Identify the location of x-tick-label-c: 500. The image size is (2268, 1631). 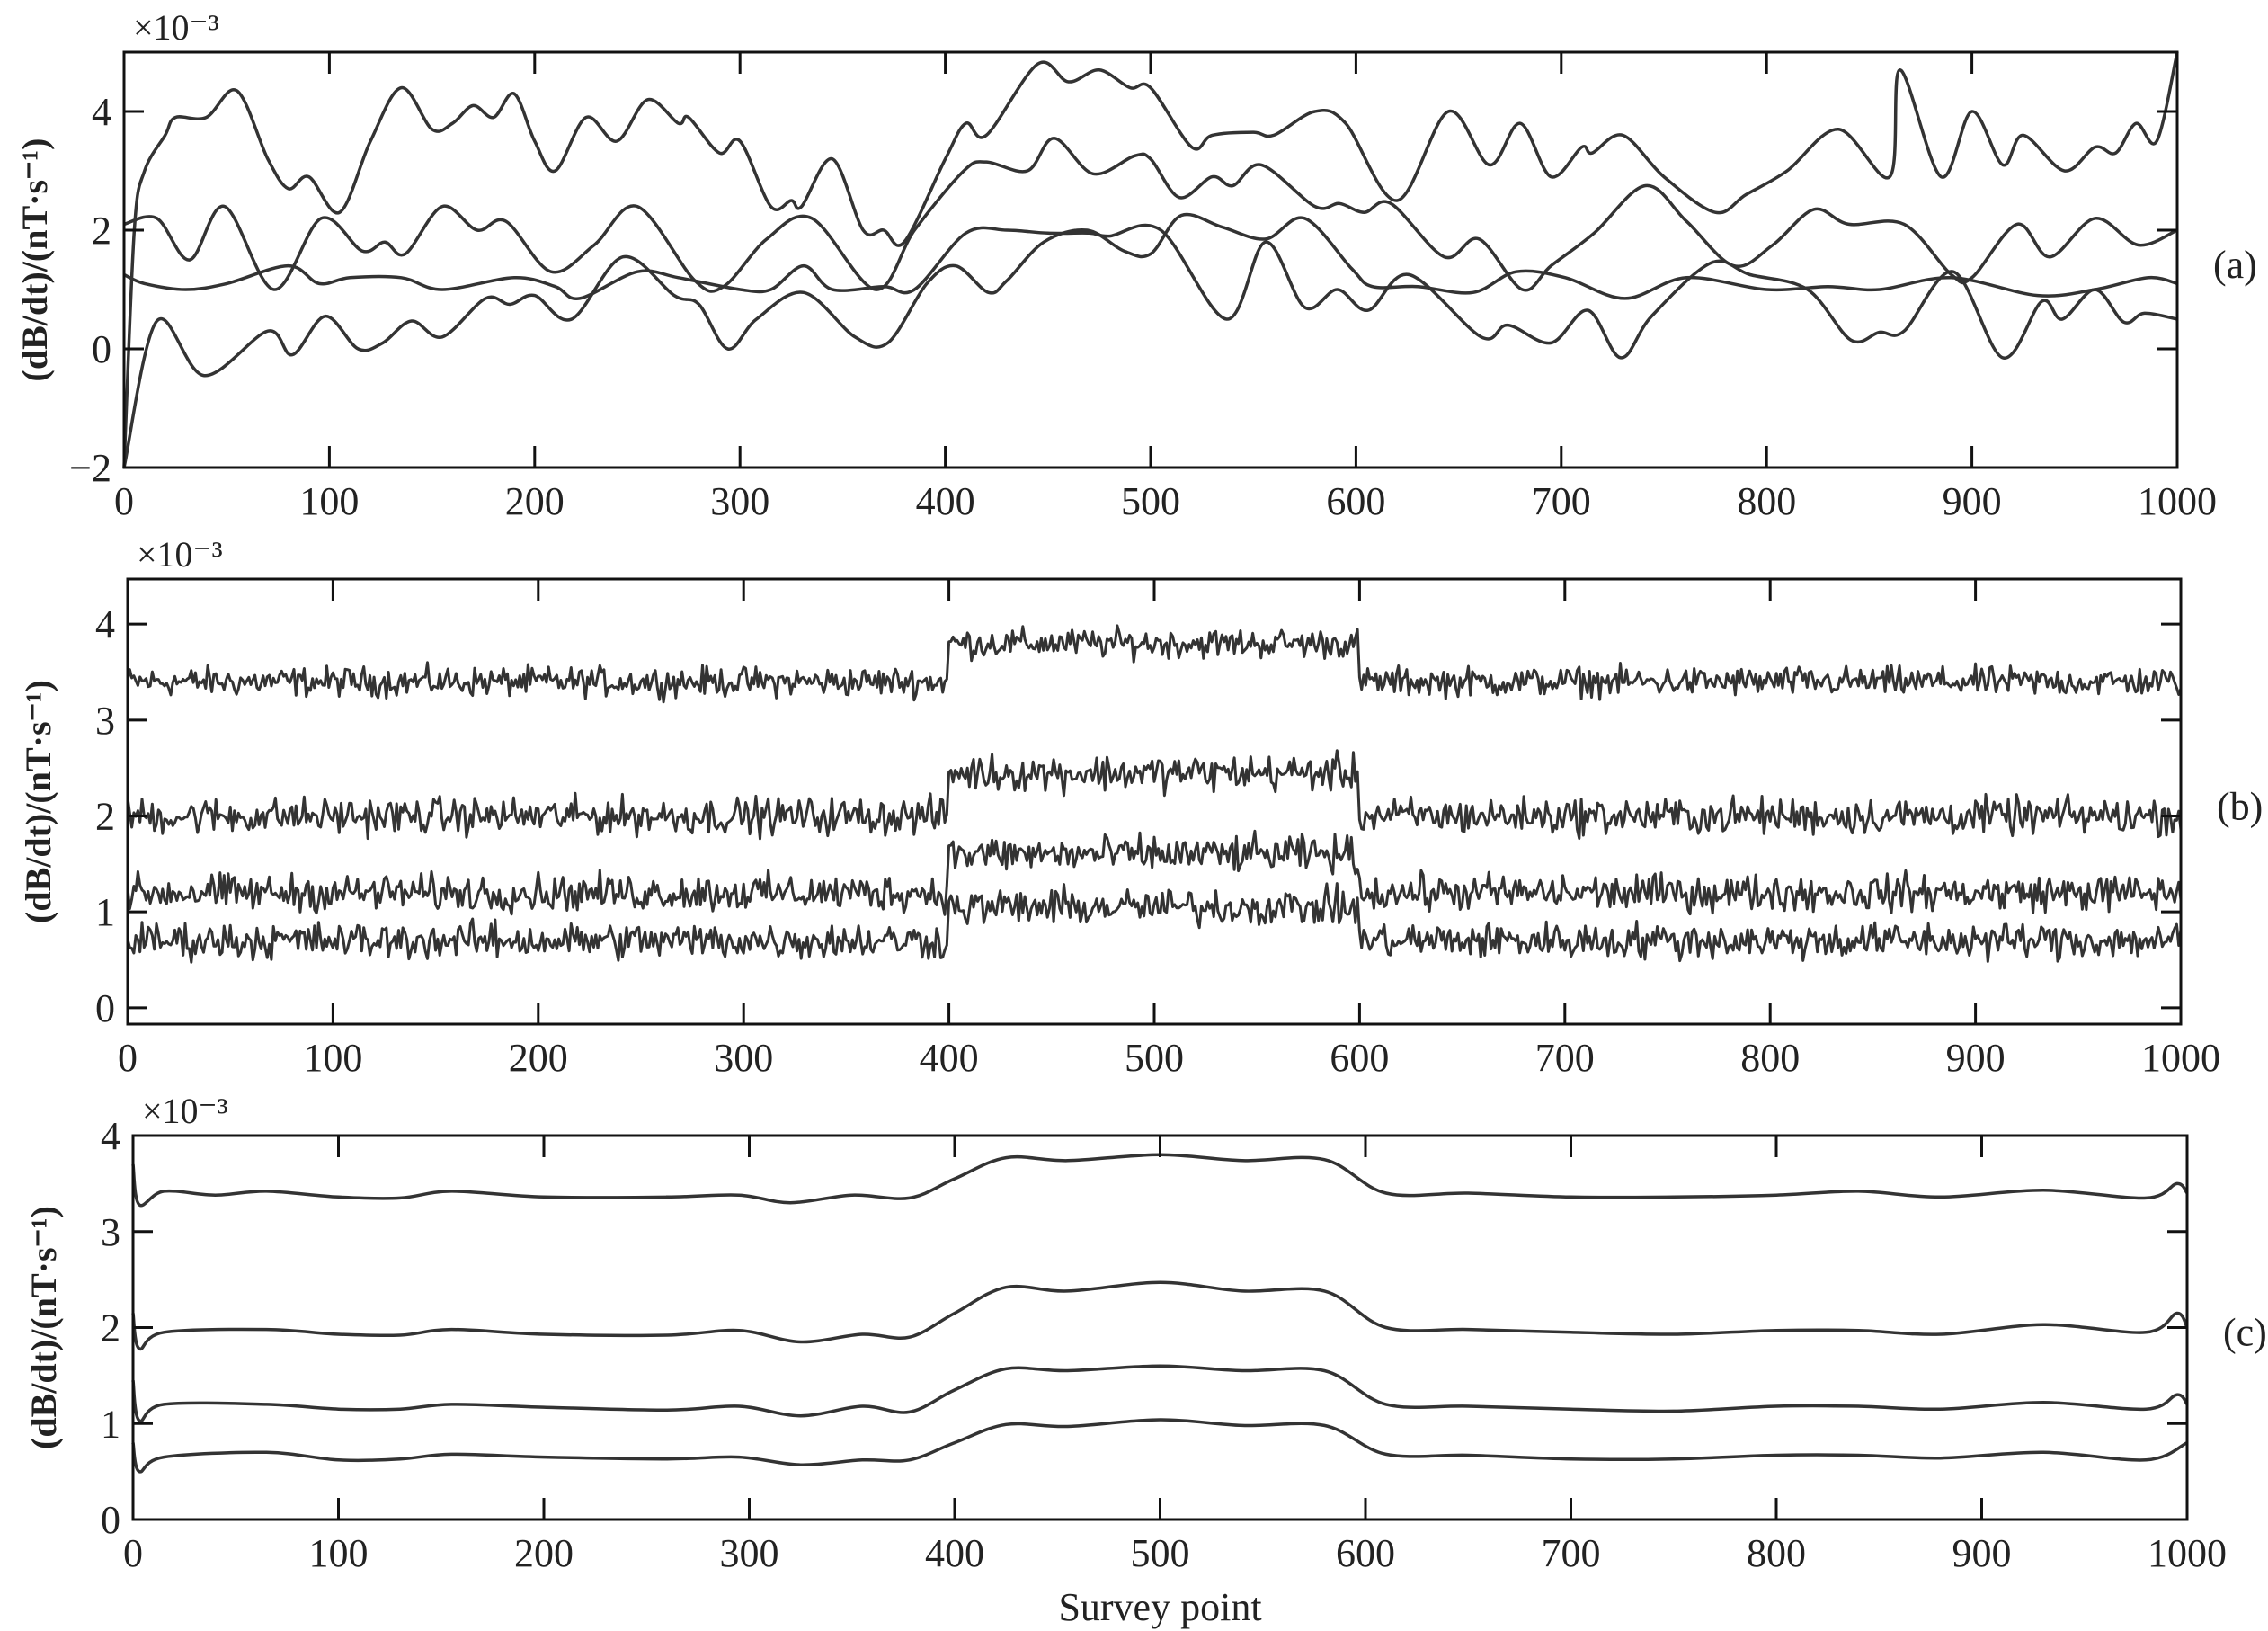
(1160, 1553).